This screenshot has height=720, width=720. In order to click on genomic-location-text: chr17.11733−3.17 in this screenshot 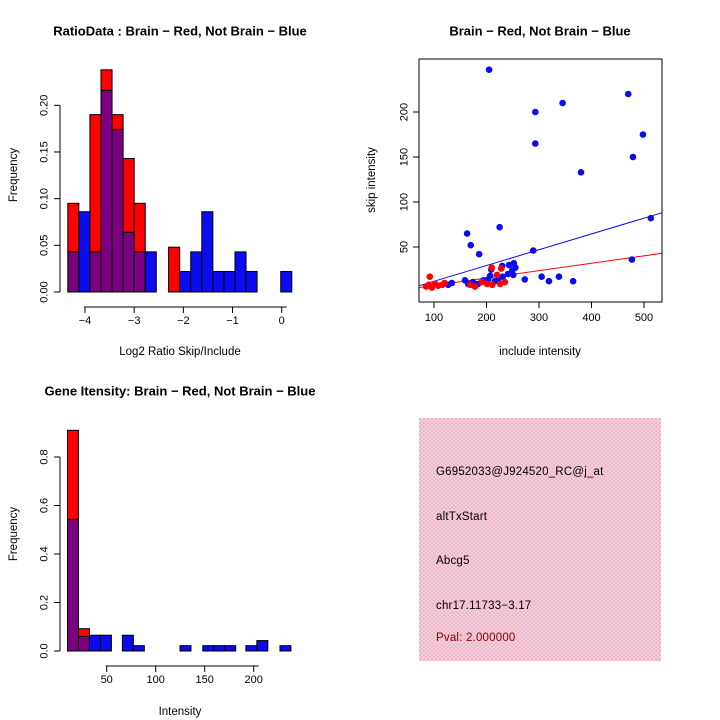, I will do `click(484, 606)`.